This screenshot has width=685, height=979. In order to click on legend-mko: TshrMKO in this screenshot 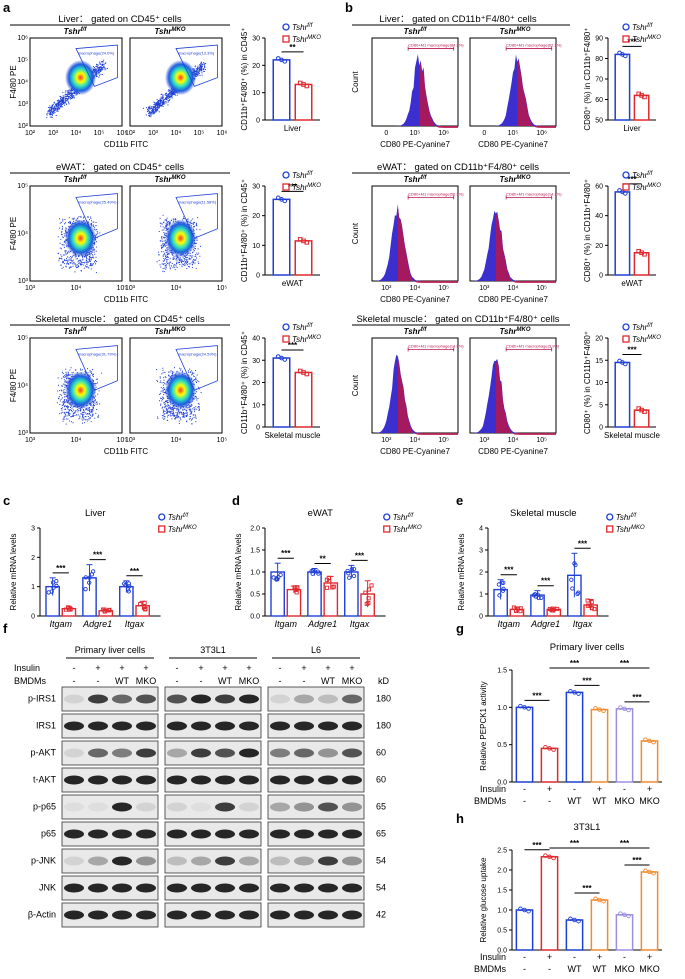, I will do `click(646, 39)`.